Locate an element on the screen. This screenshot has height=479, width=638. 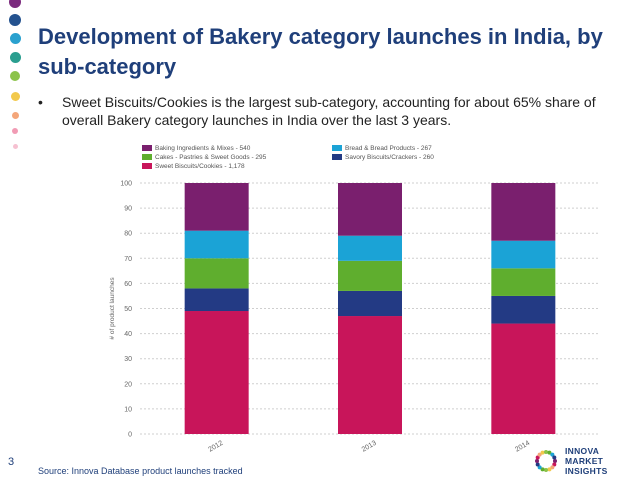
page-number: 3 is located at coordinates (11, 462).